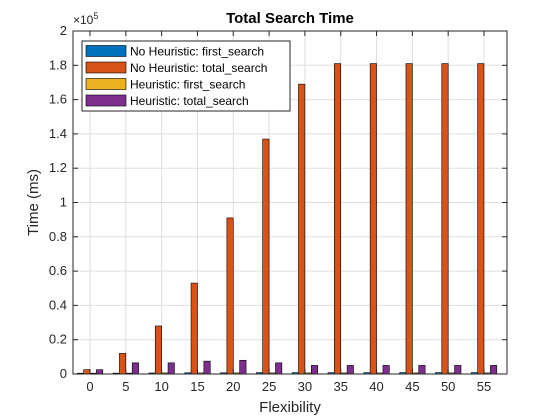 The image size is (560, 420). Describe the element at coordinates (58, 304) in the screenshot. I see `y-tick-label: 0.4` at that location.